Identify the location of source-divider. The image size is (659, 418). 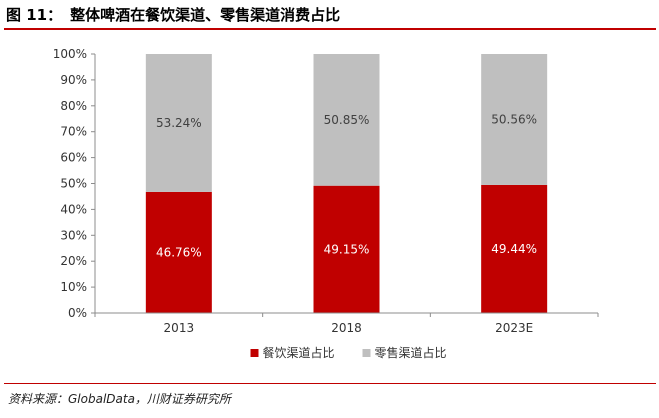
(330, 383).